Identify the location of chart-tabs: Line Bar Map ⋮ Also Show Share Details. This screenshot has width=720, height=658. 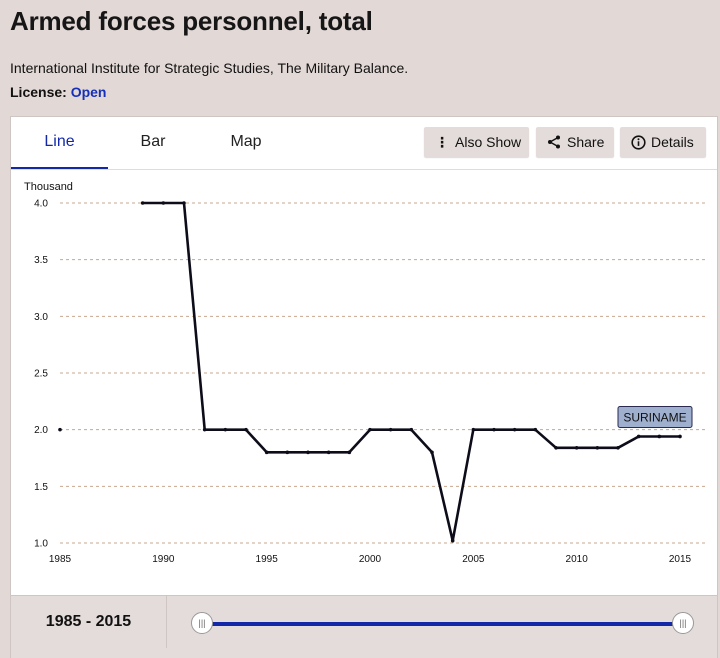
(364, 143).